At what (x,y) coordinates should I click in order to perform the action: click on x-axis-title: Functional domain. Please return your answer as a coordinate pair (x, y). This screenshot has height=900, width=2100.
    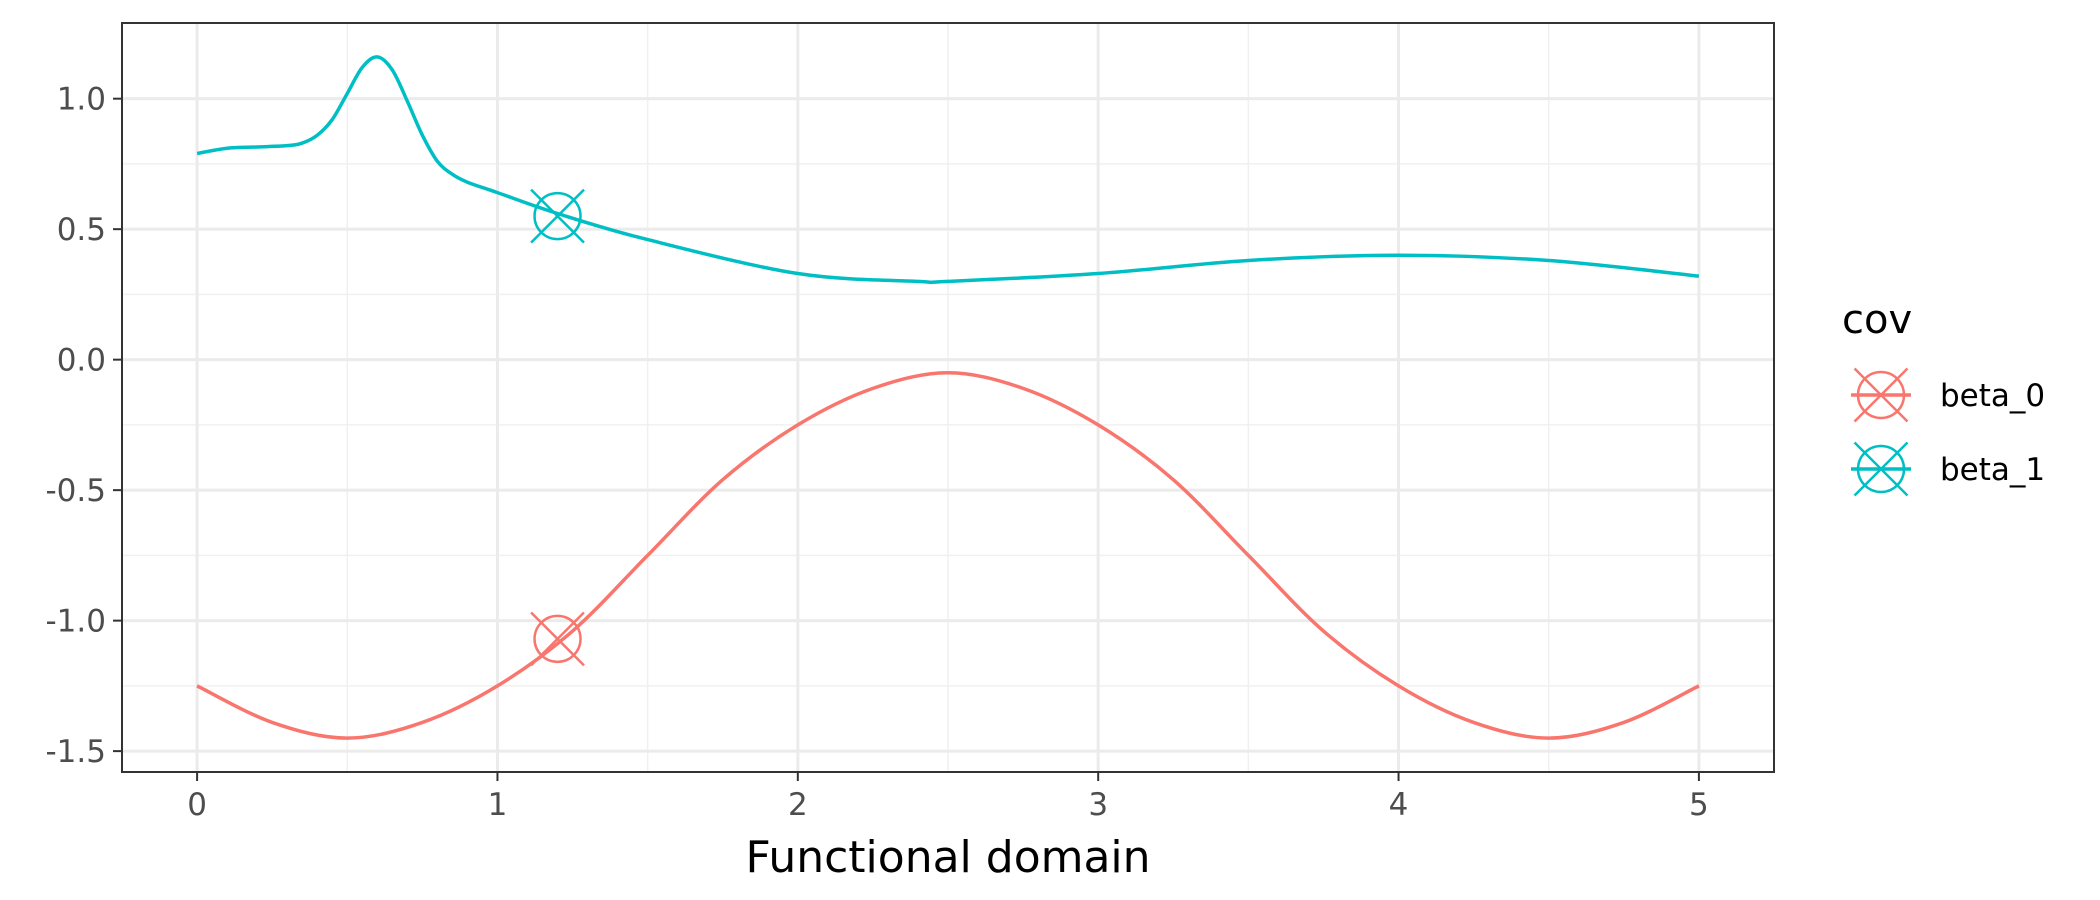
    Looking at the image, I should click on (947, 857).